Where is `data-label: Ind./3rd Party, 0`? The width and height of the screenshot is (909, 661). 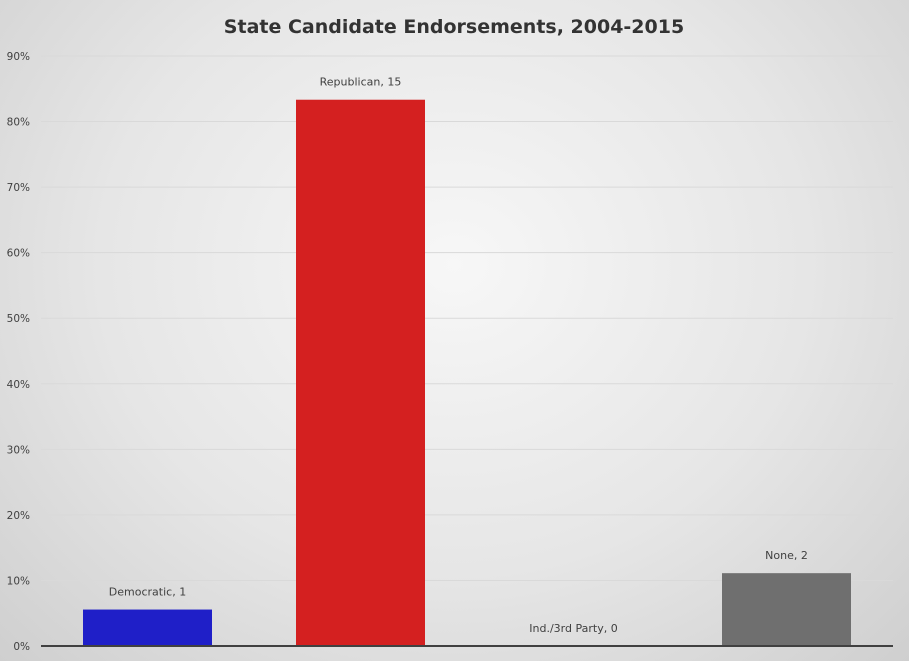 data-label: Ind./3rd Party, 0 is located at coordinates (573, 628).